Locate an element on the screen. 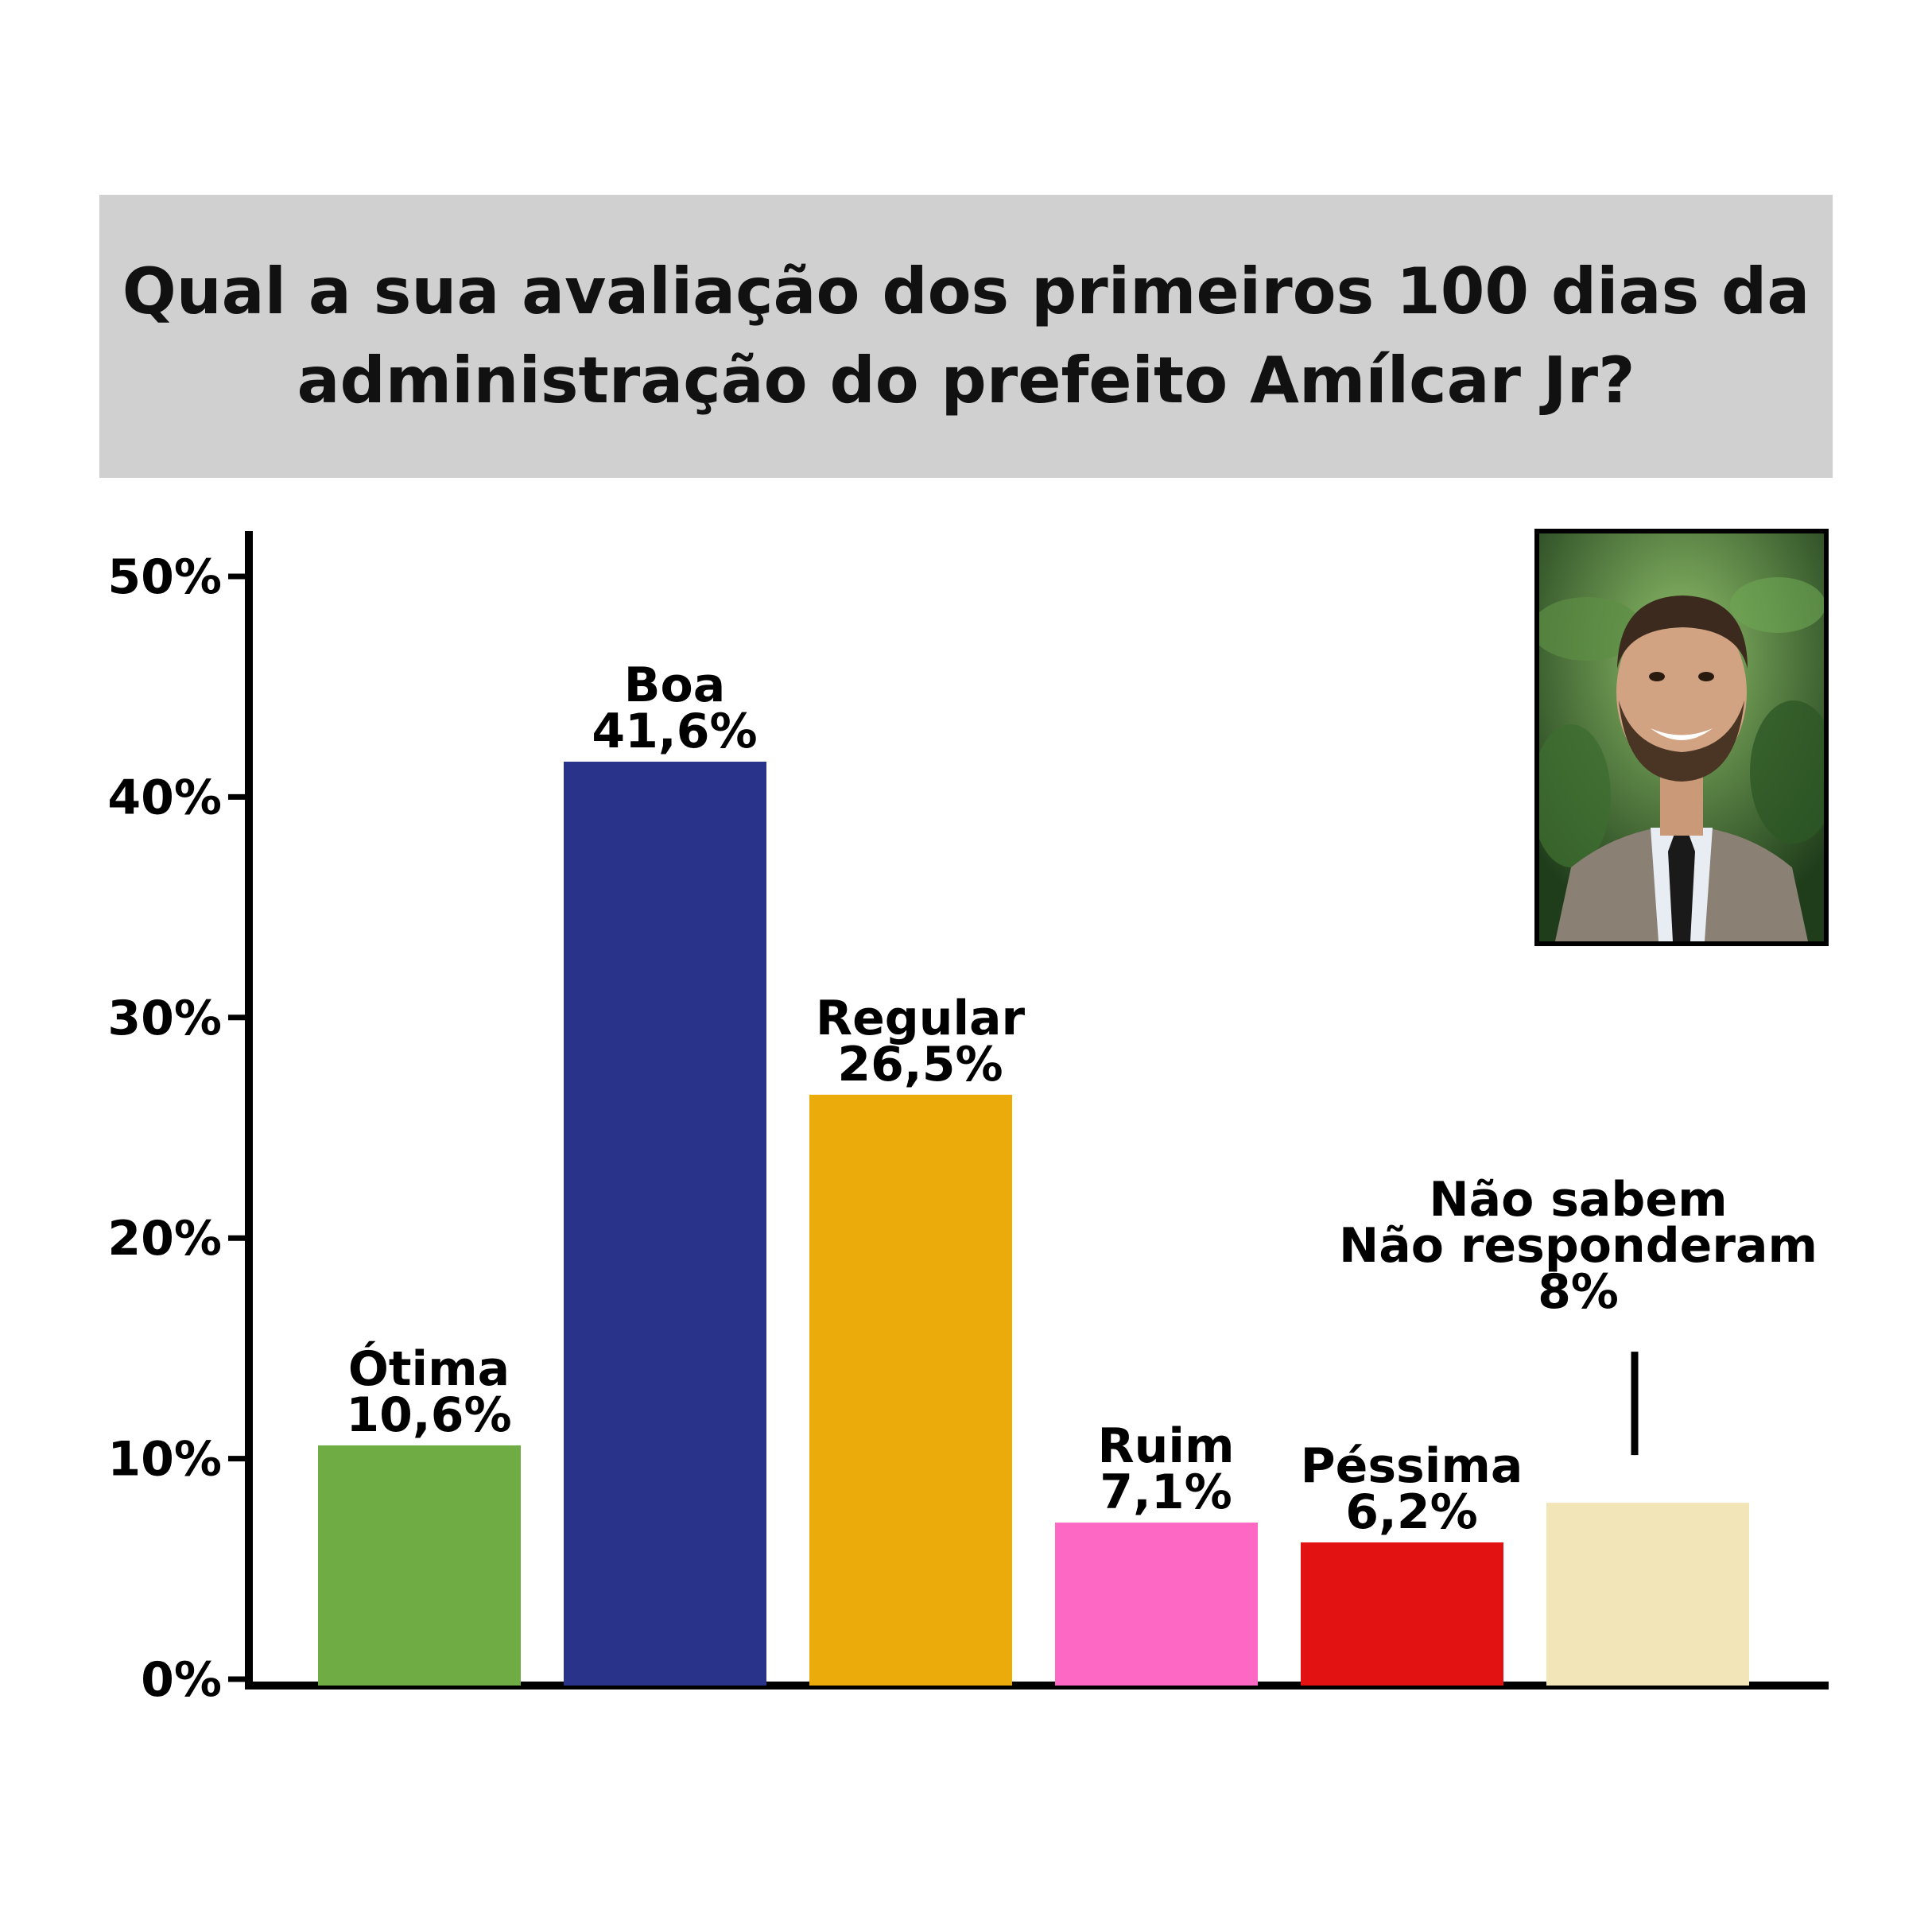 This screenshot has height=1932, width=1932. bar-label-3-1: 7,1% is located at coordinates (1166, 1493).